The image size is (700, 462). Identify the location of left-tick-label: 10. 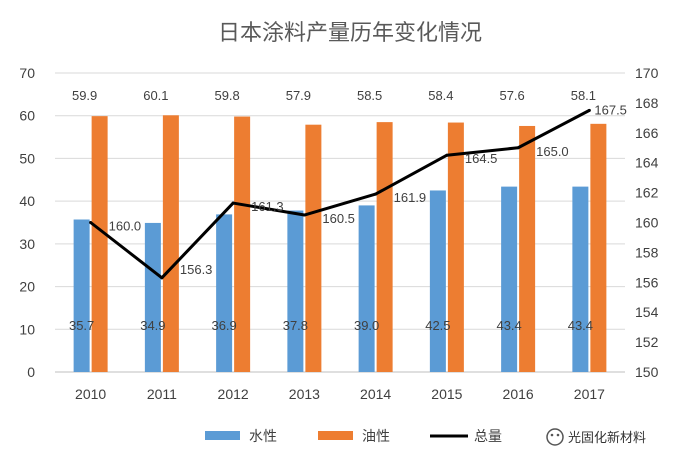
(27, 329).